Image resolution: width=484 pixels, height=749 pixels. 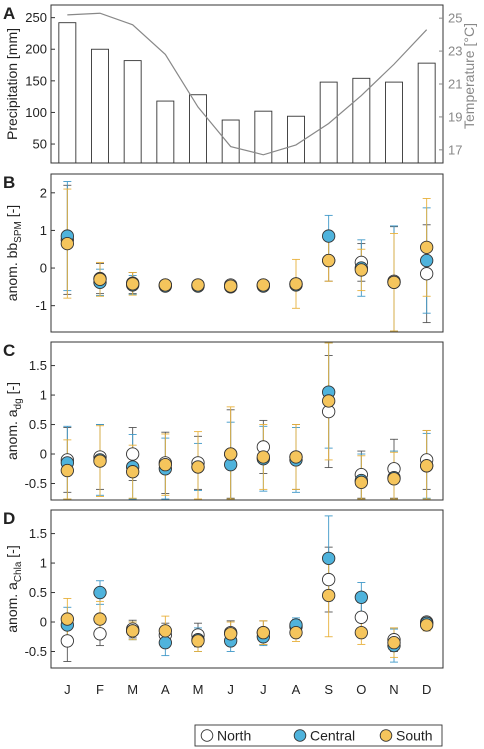 What do you see at coordinates (12, 272) in the screenshot?
I see `y-axis-label-main: anom. bb` at bounding box center [12, 272].